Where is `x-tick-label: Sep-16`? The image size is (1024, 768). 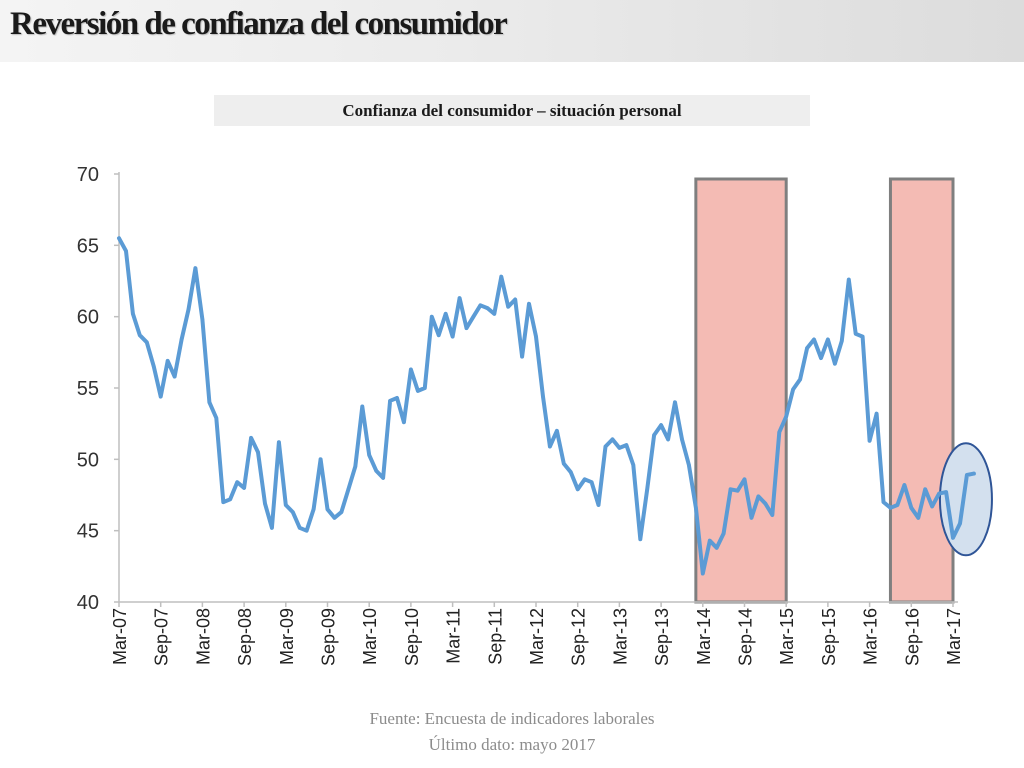
x-tick-label: Sep-16 is located at coordinates (912, 637).